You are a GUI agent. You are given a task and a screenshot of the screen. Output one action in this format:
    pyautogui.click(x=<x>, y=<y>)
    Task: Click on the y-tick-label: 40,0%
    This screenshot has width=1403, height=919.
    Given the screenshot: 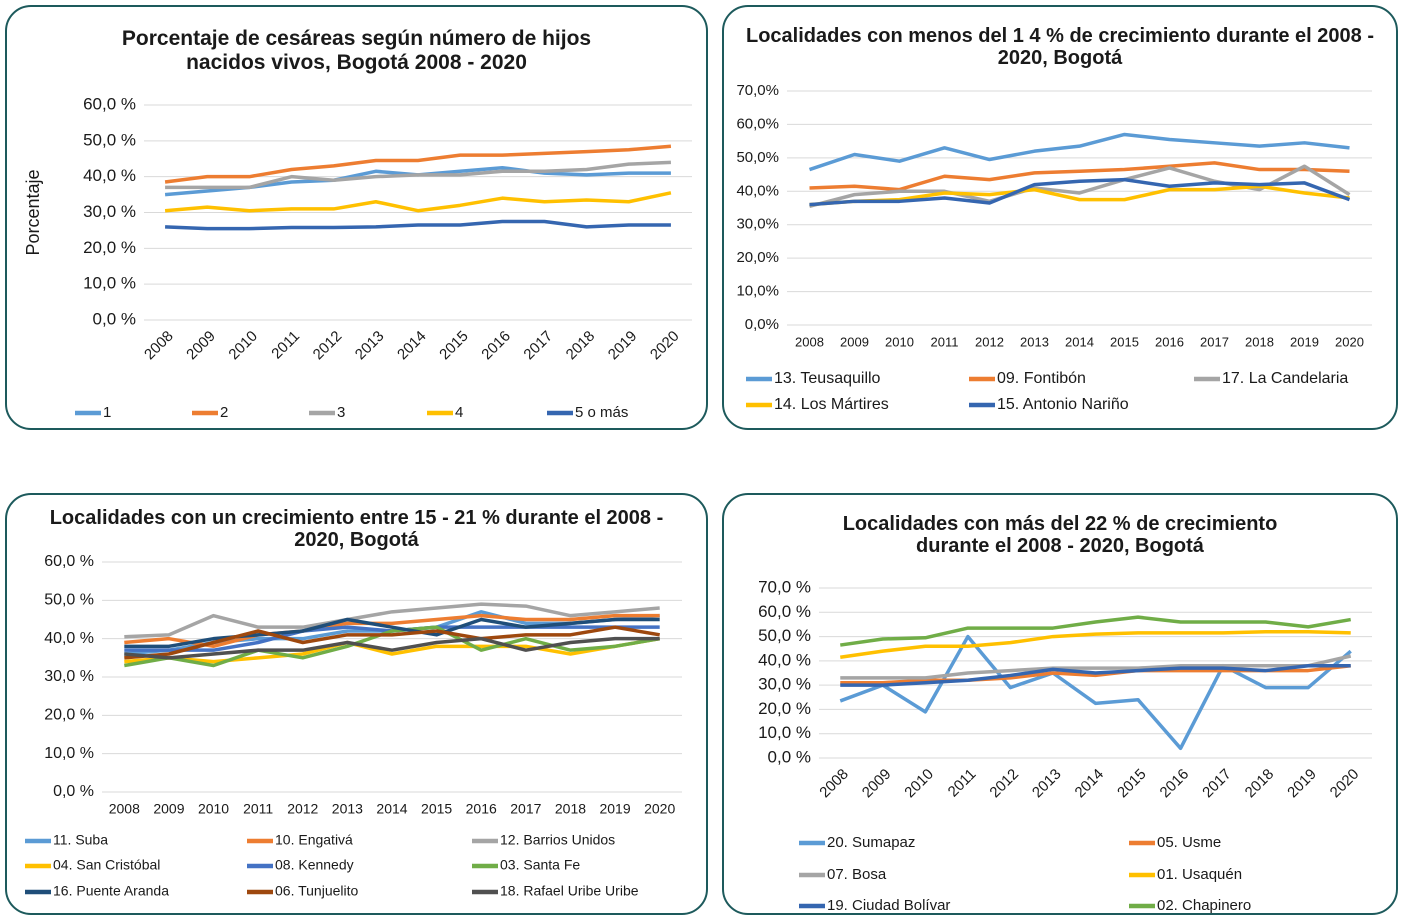 What is the action you would take?
    pyautogui.click(x=757, y=190)
    